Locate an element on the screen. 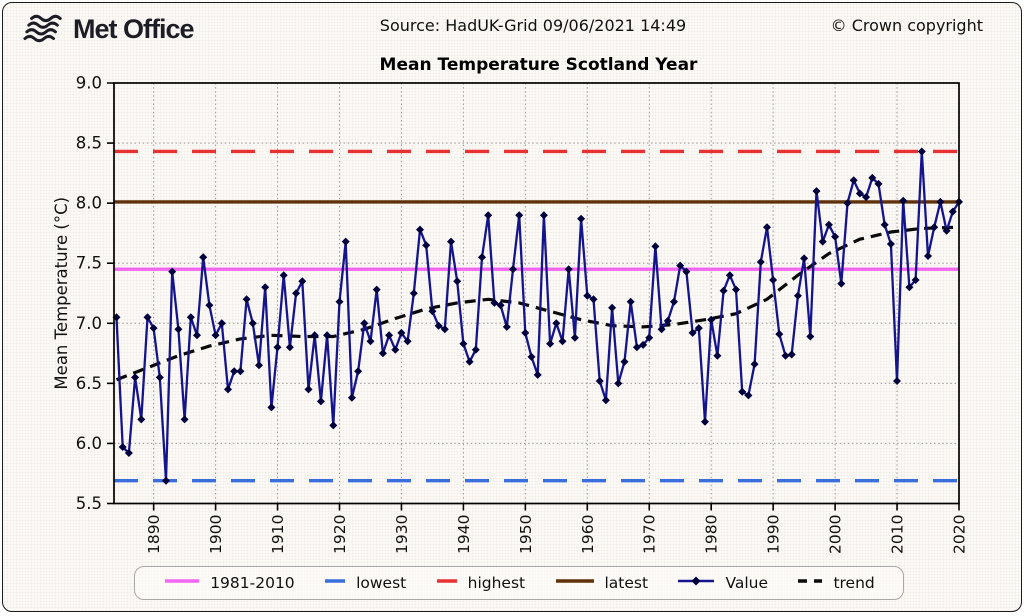 Image resolution: width=1024 pixels, height=616 pixels. legend-swatch-value is located at coordinates (696, 583).